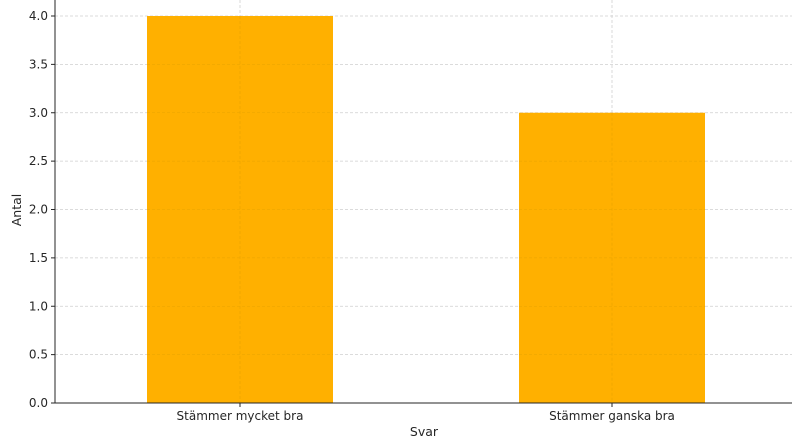 This screenshot has height=443, width=792. Describe the element at coordinates (38, 258) in the screenshot. I see `y-tick-label: 1.5` at that location.